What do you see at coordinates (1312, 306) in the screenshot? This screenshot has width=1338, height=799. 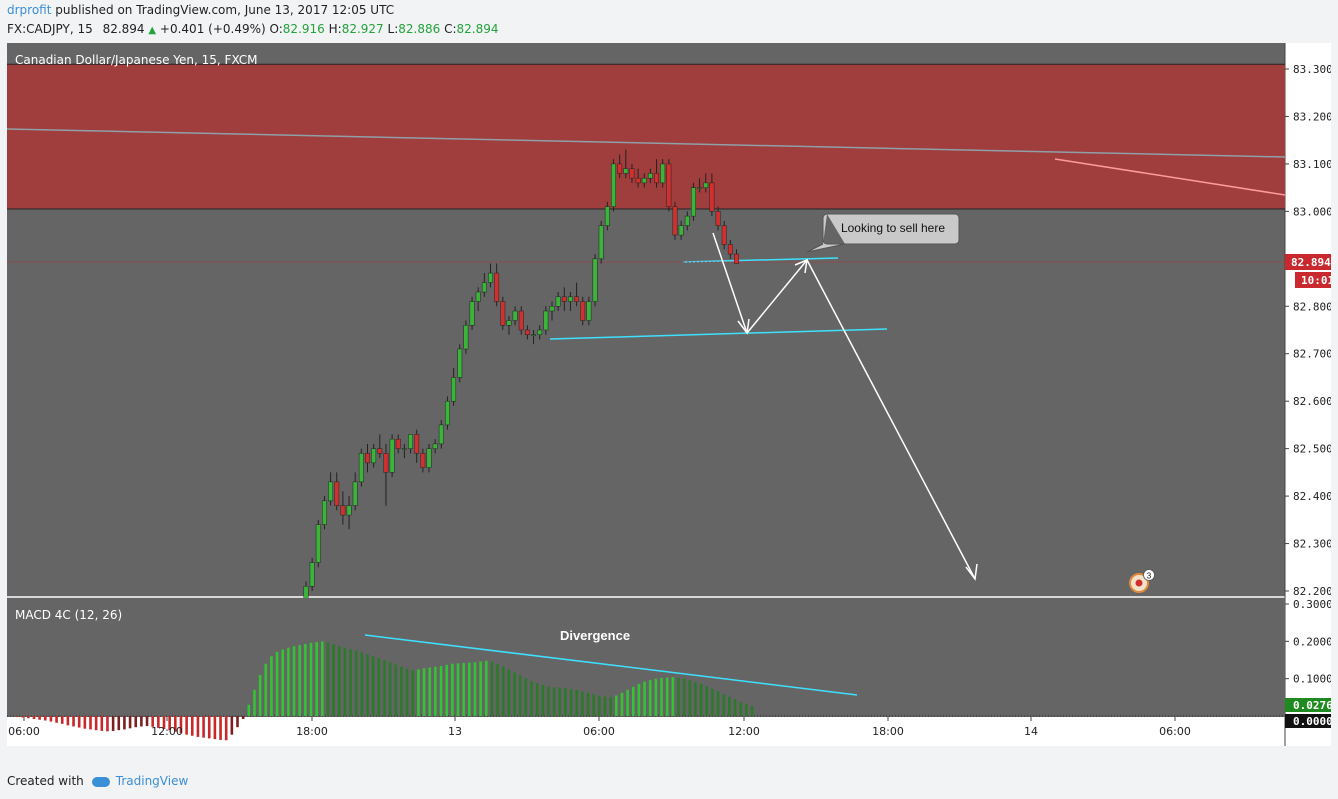 I see `y-tick-label: 82.800` at bounding box center [1312, 306].